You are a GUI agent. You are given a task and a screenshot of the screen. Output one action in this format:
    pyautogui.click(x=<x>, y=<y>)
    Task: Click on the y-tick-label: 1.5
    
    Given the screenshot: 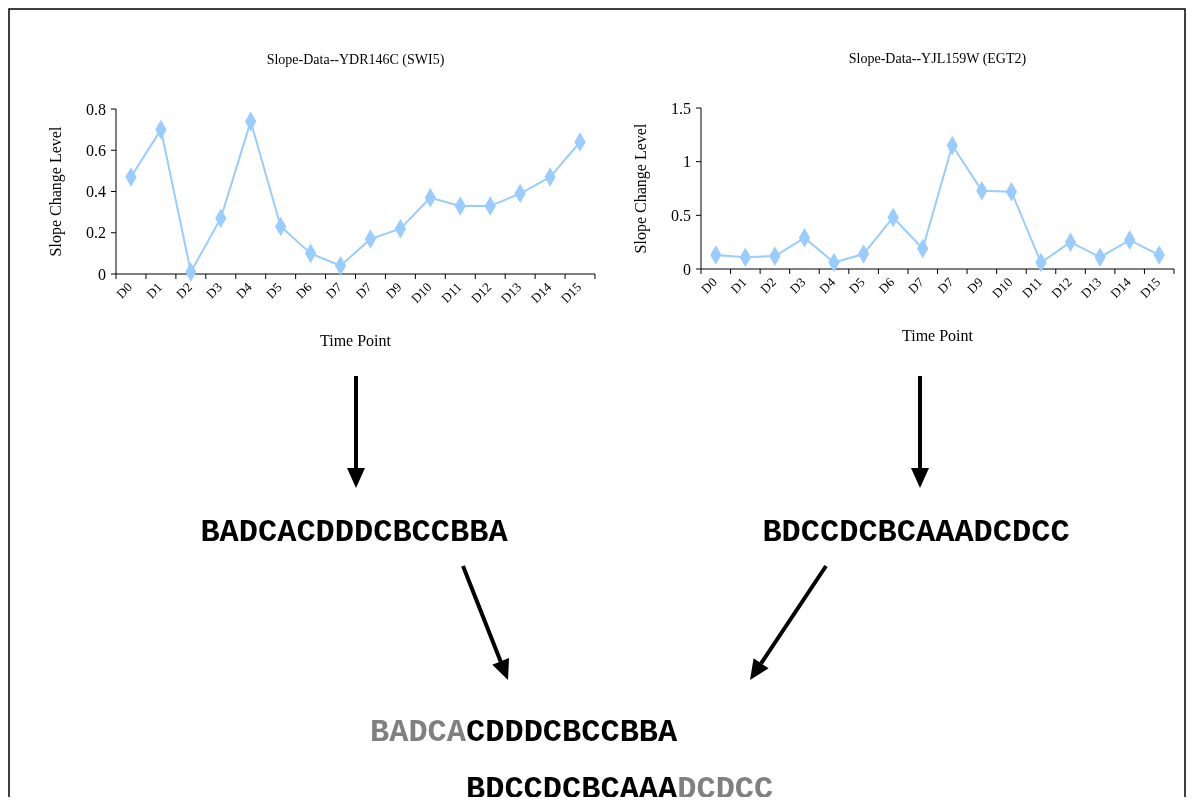 What is the action you would take?
    pyautogui.click(x=681, y=108)
    